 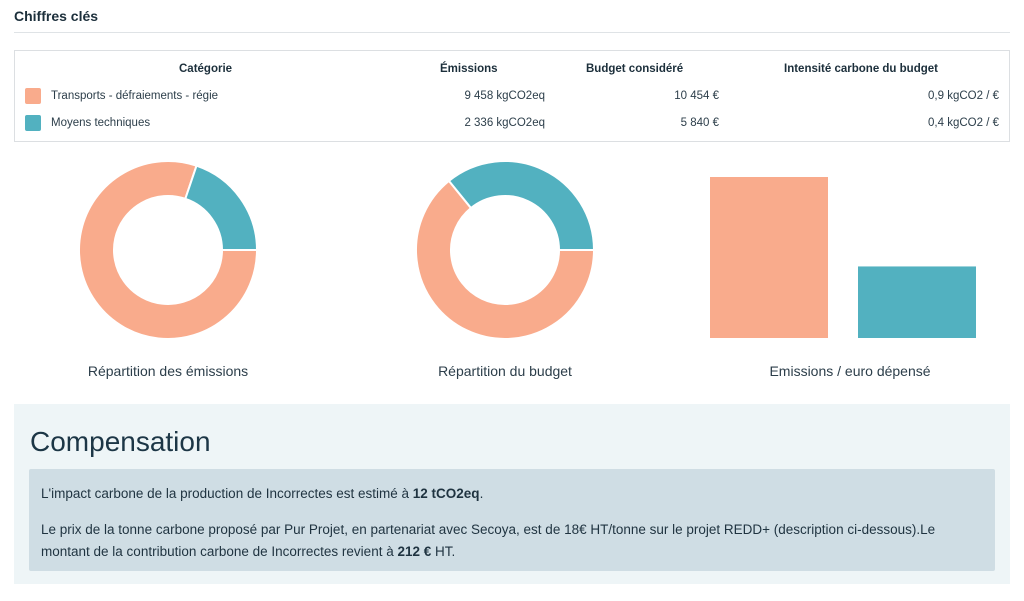 I want to click on bar-chart-caption: Emissions / euro dépensé, so click(x=850, y=371).